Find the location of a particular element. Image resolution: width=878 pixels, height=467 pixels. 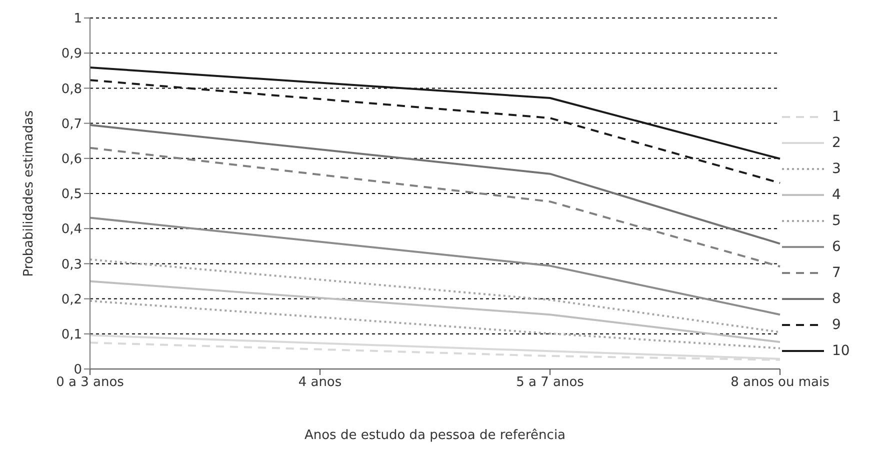

x-axis-title: Anos de estudo da pessoa de referência is located at coordinates (435, 435).